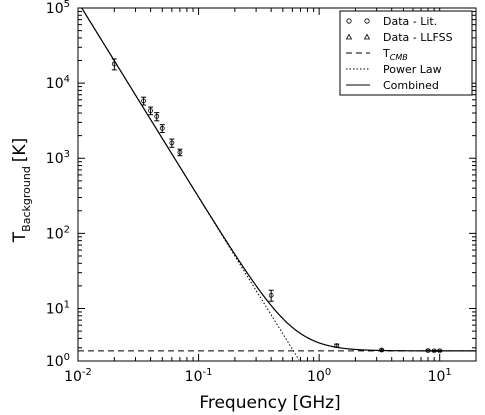 Image resolution: width=485 pixels, height=415 pixels. Describe the element at coordinates (411, 85) in the screenshot. I see `legend-label: Combined` at that location.